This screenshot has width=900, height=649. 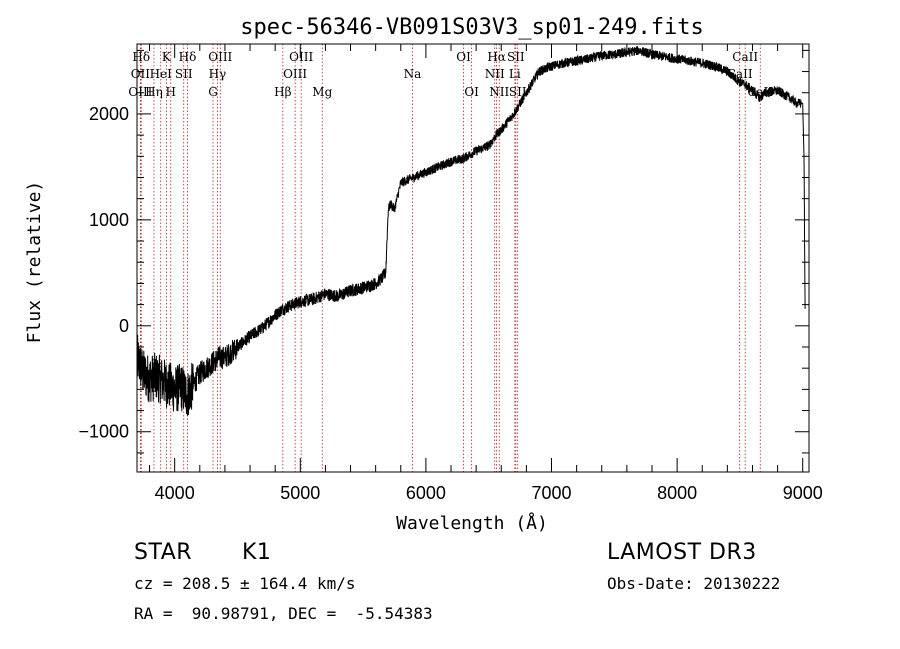 What do you see at coordinates (109, 114) in the screenshot?
I see `y-tick-label: 2000` at bounding box center [109, 114].